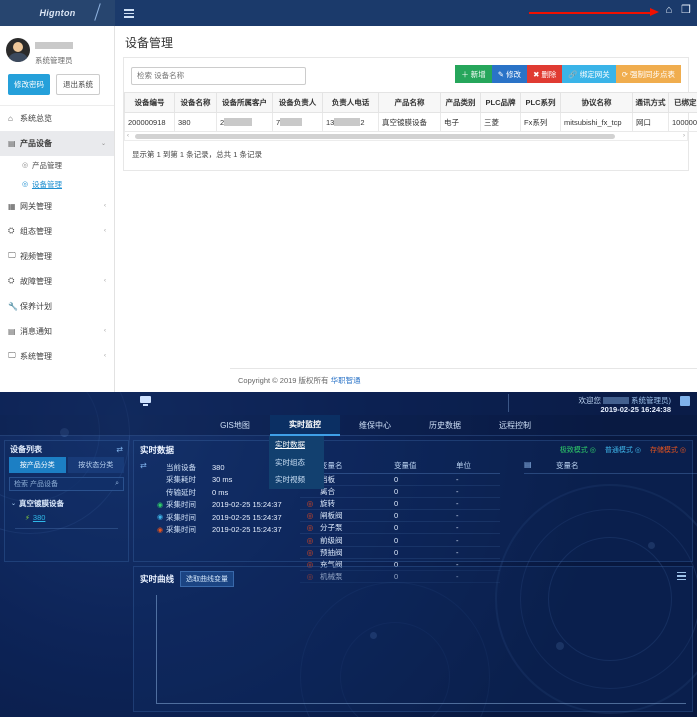 This screenshot has width=697, height=717. Describe the element at coordinates (400, 565) in the screenshot. I see `table-row: ◎ 充气阀 0-` at that location.